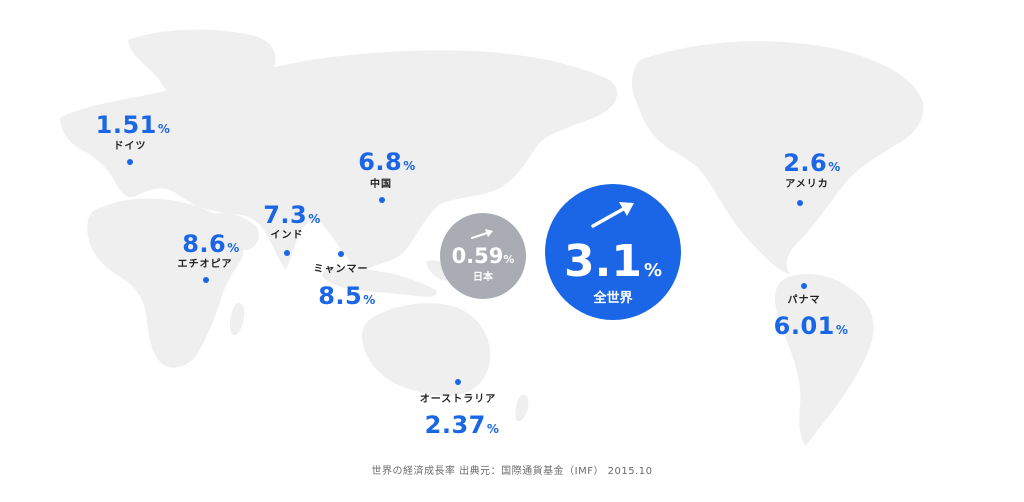  What do you see at coordinates (778, 157) in the screenshot?
I see `landmass-north-america` at bounding box center [778, 157].